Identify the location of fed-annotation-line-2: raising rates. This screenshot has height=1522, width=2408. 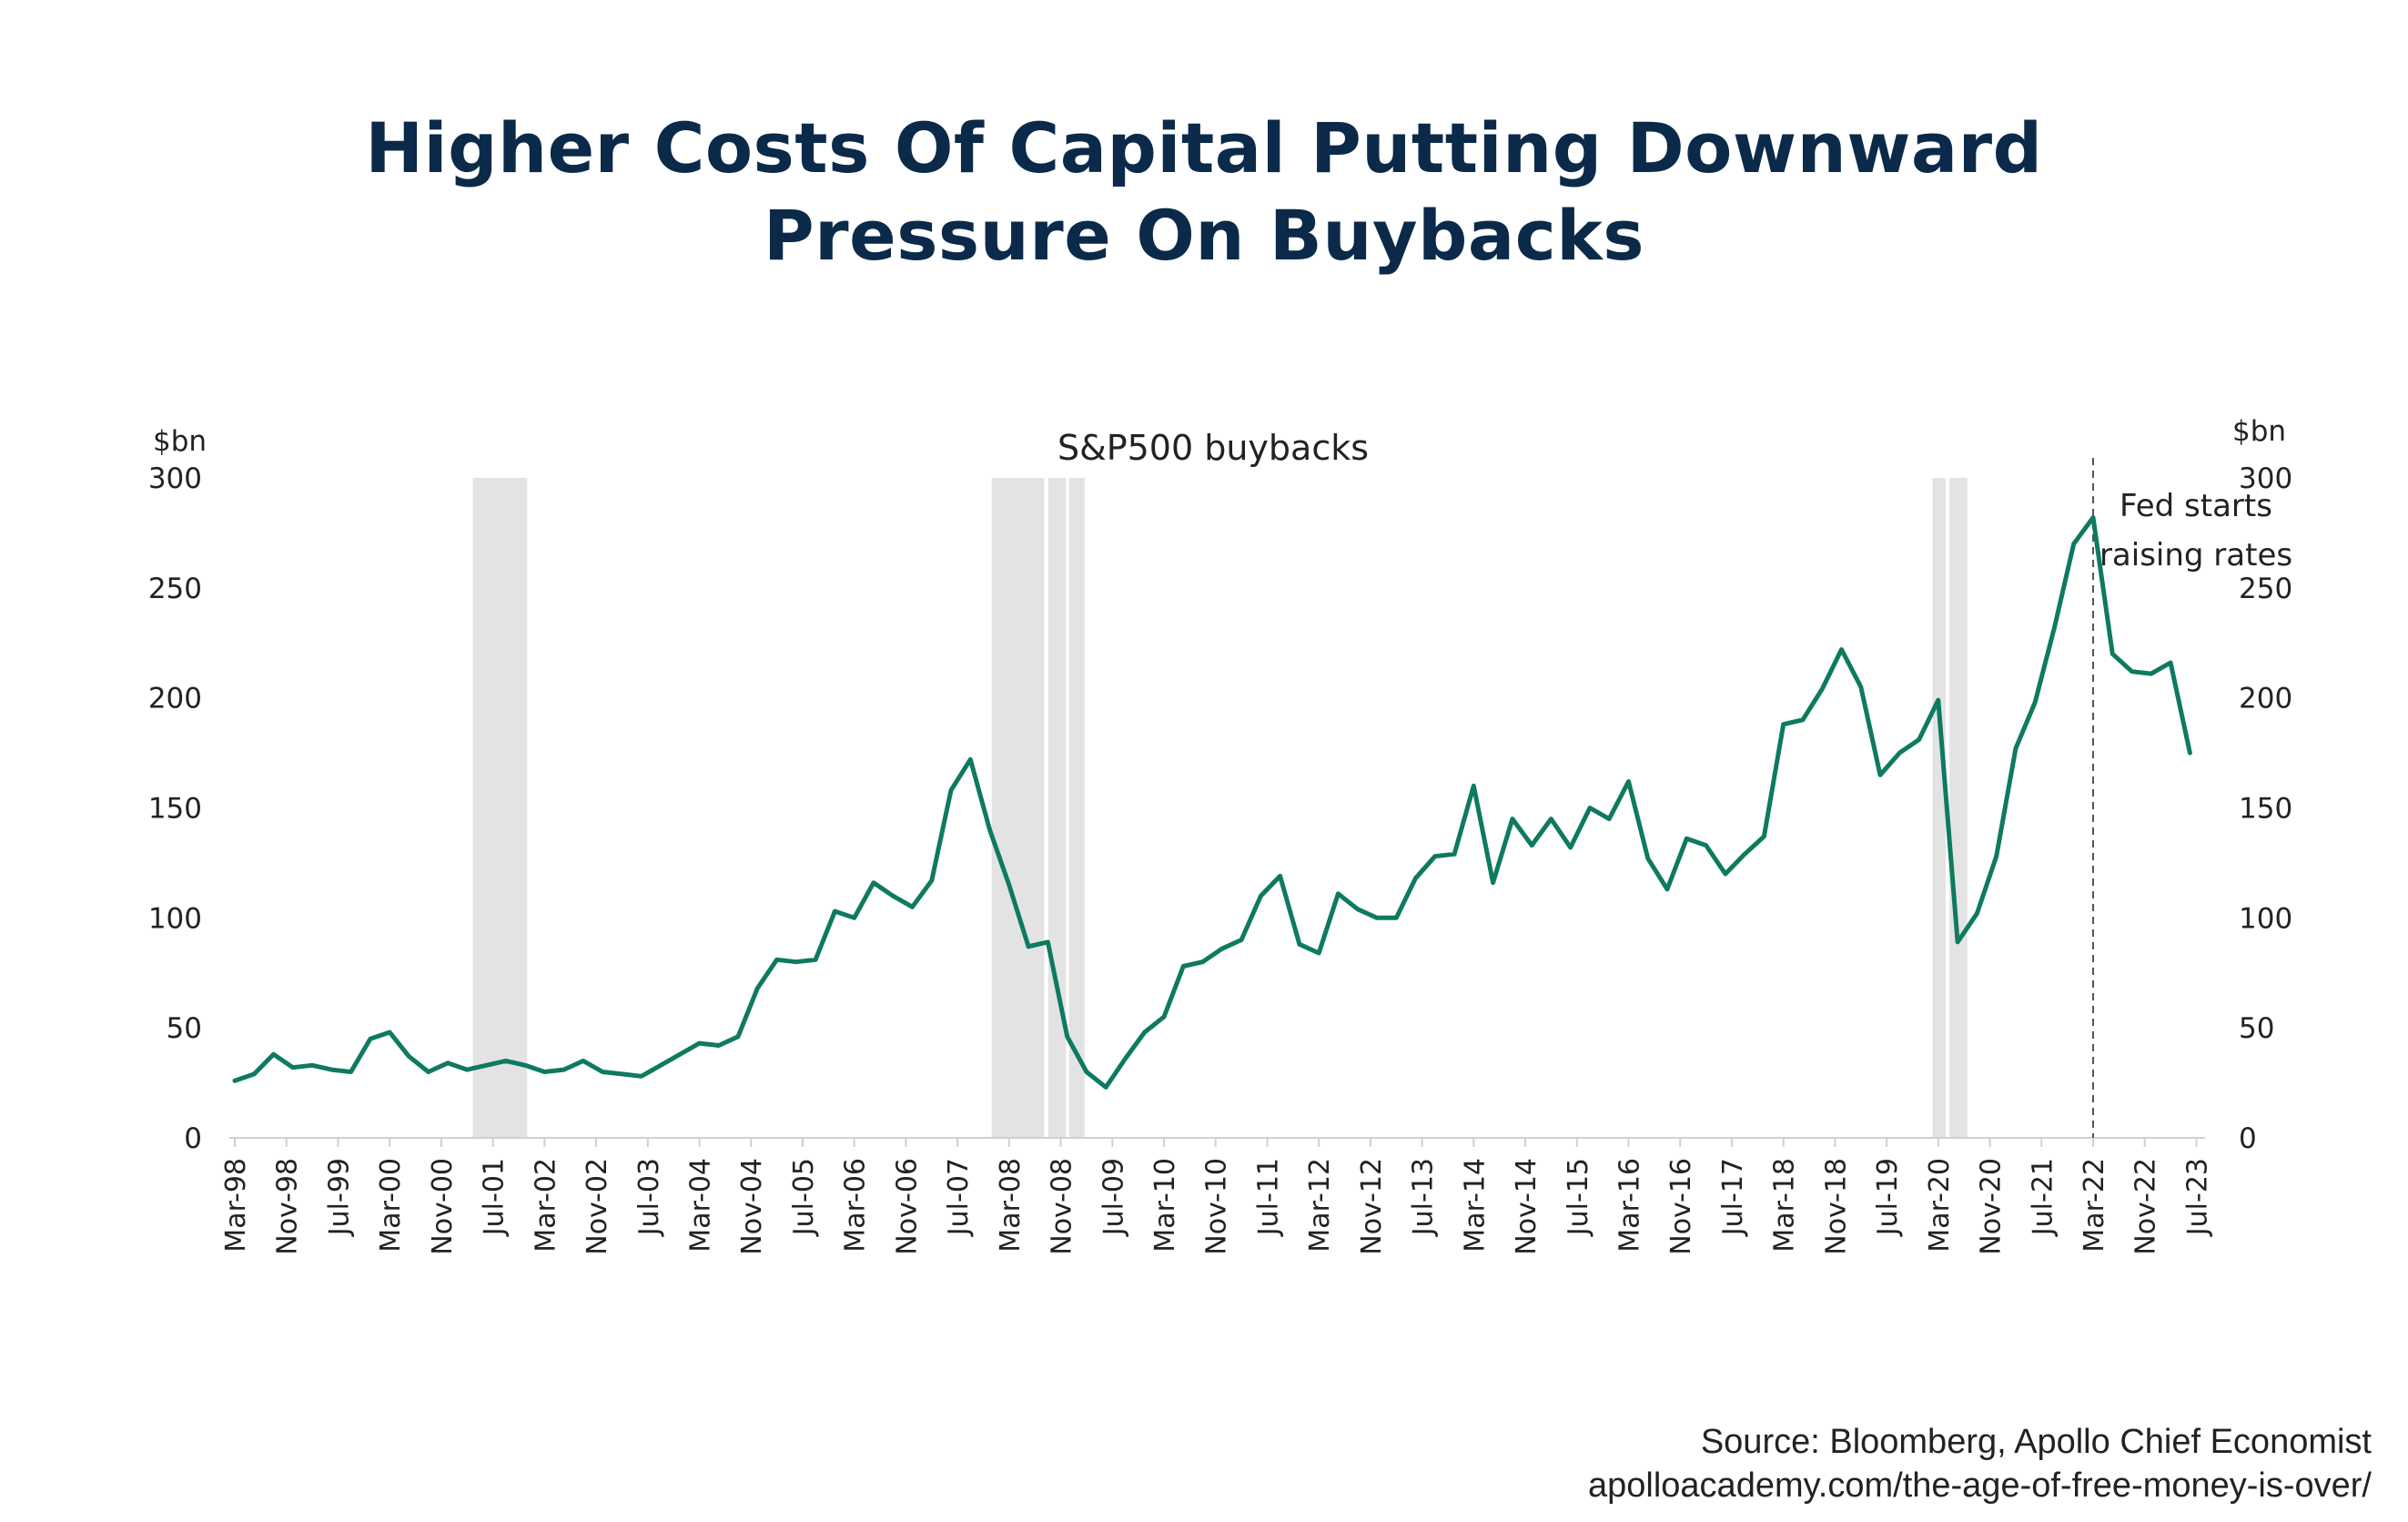
(2195, 555).